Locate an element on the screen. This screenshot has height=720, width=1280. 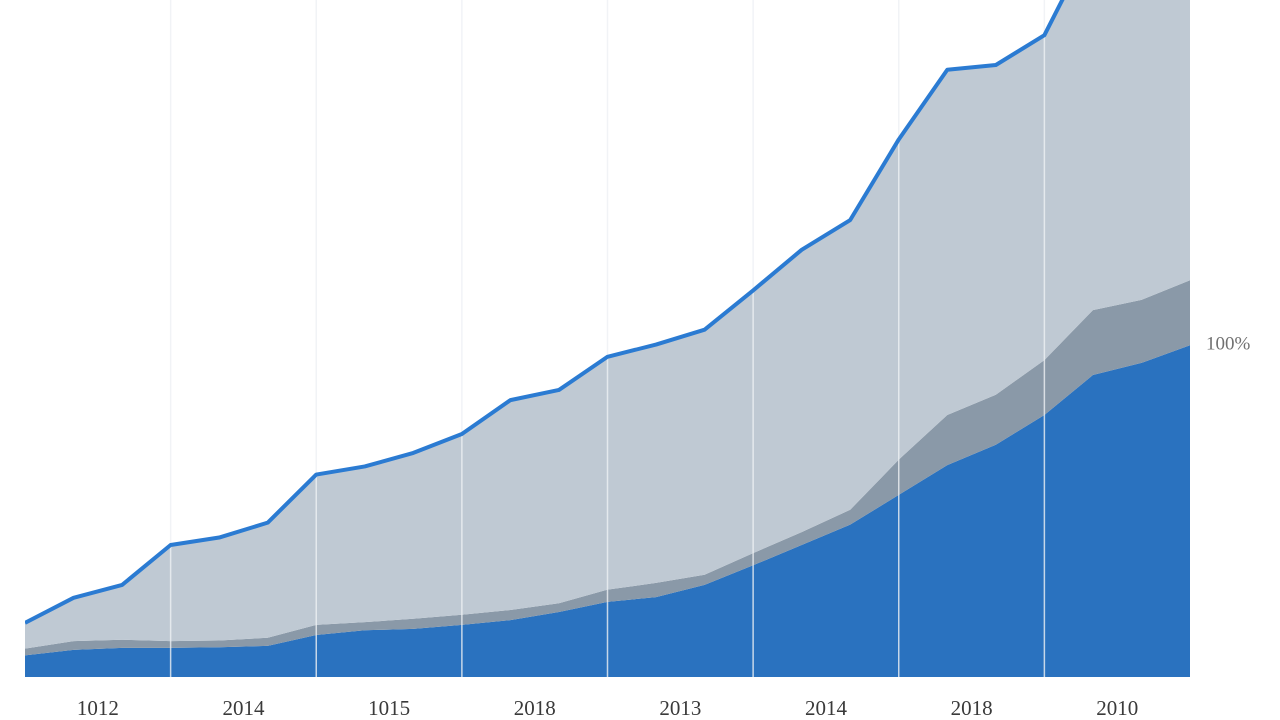
x-tick-label: 2013 is located at coordinates (680, 708).